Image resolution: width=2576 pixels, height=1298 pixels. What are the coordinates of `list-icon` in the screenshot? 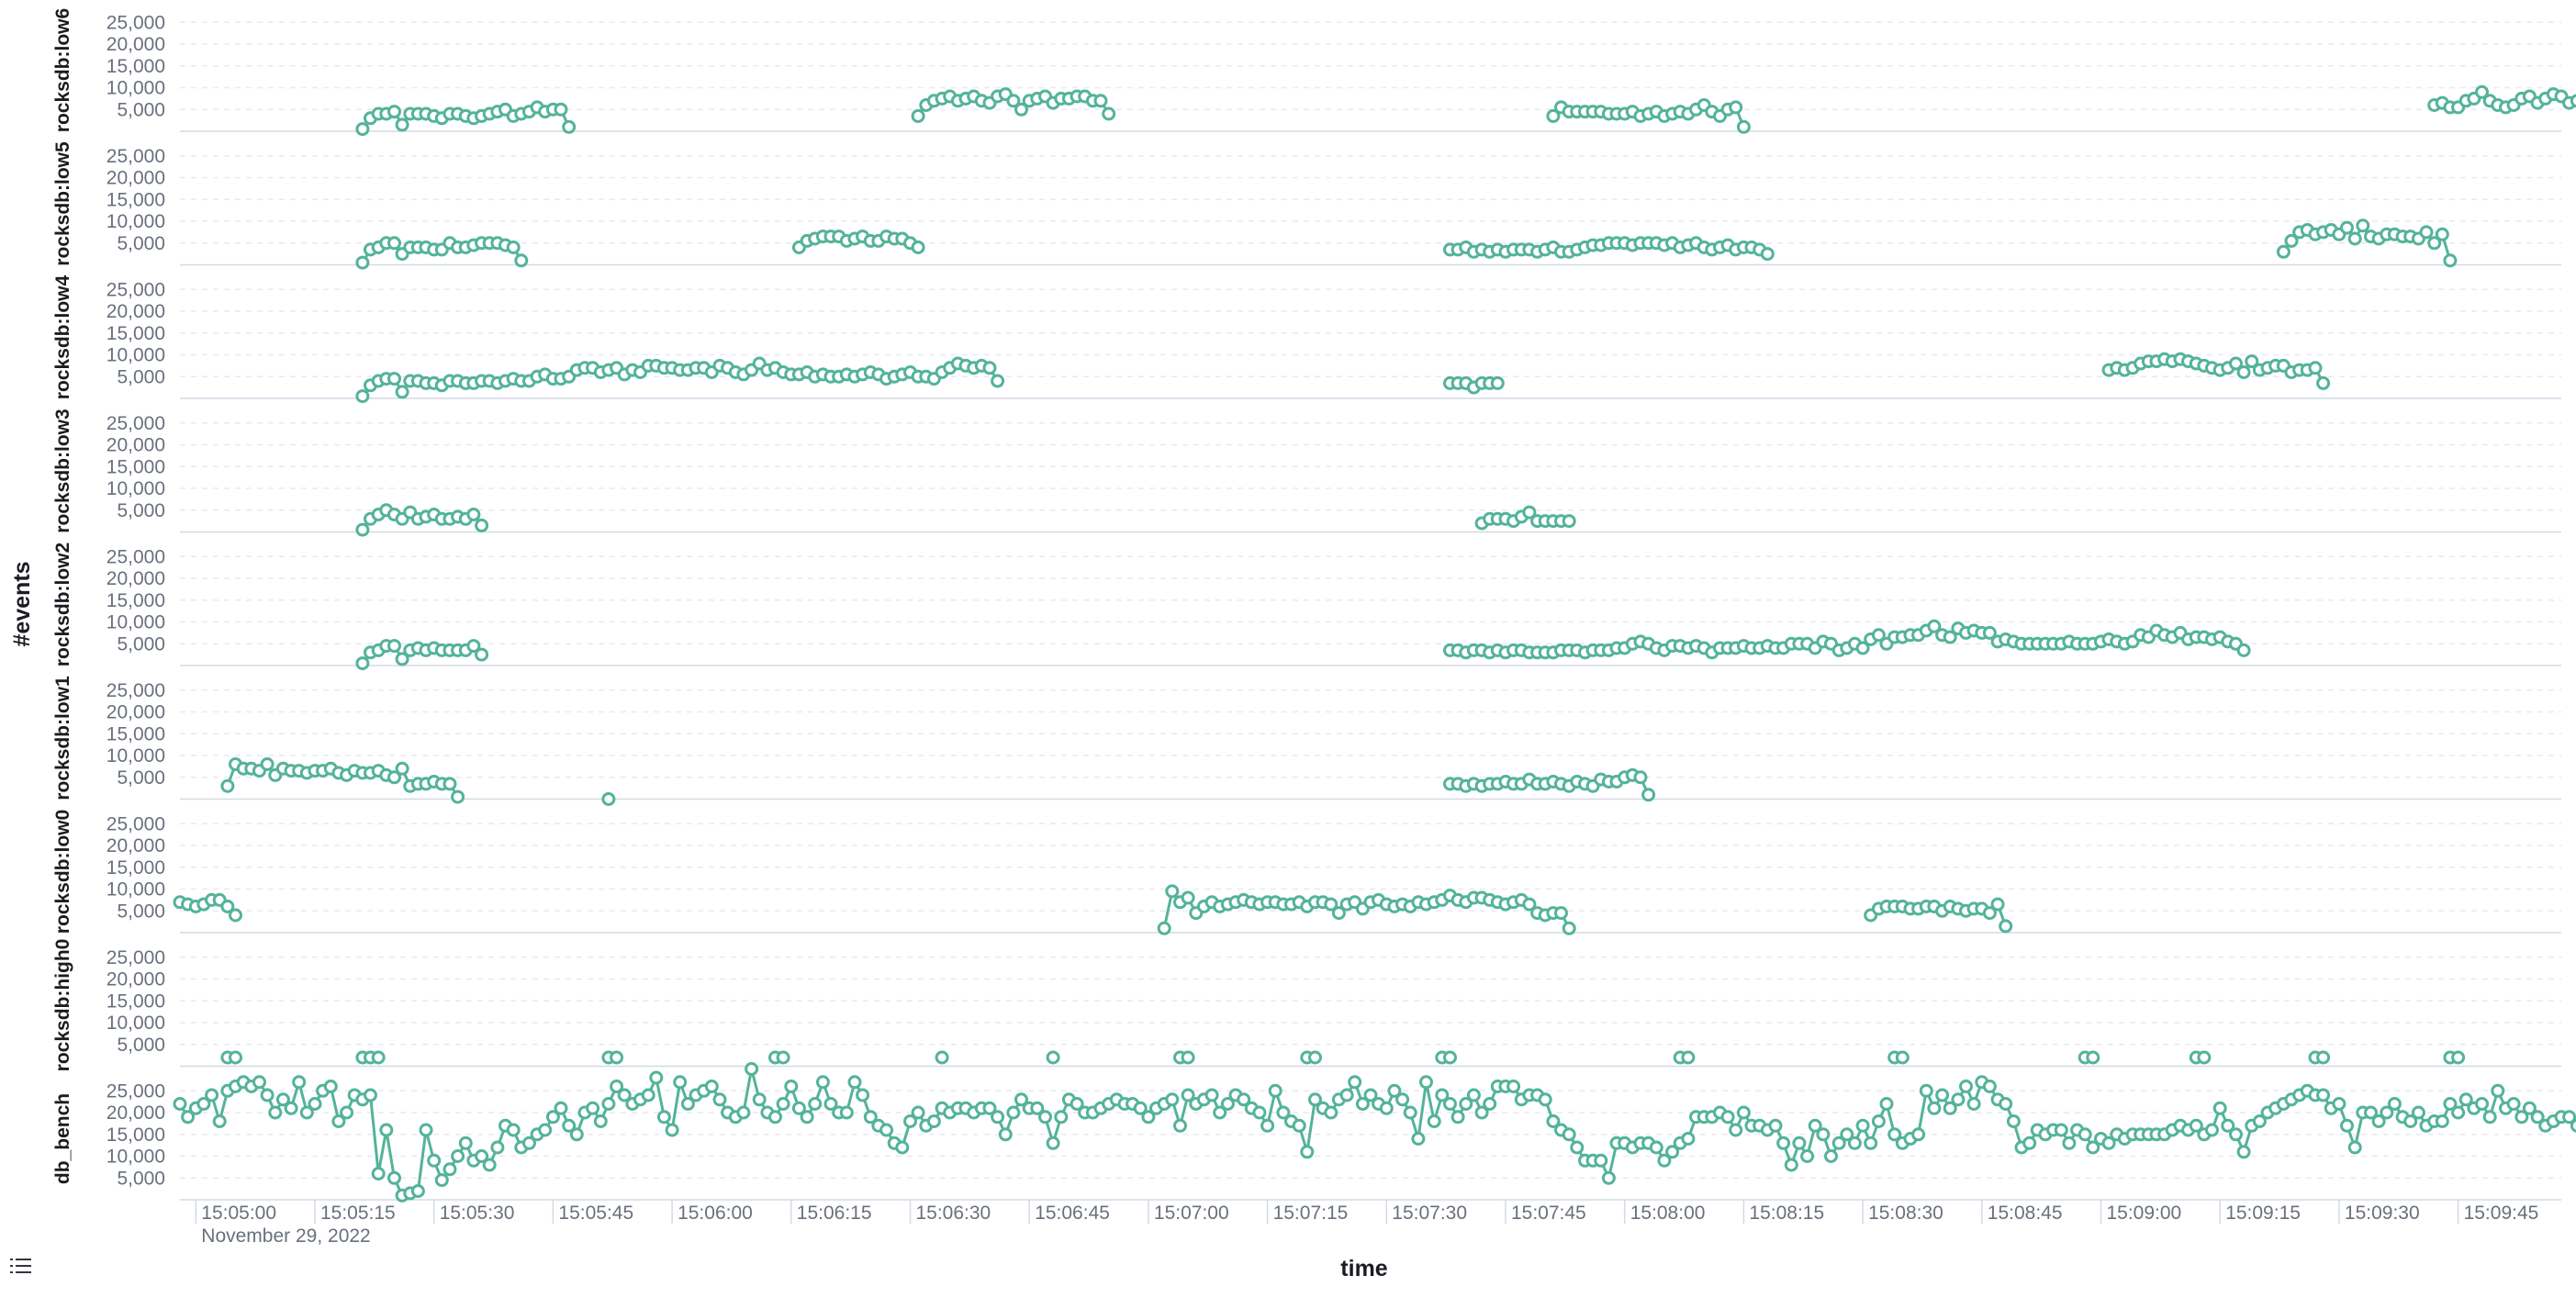 It's located at (21, 1266).